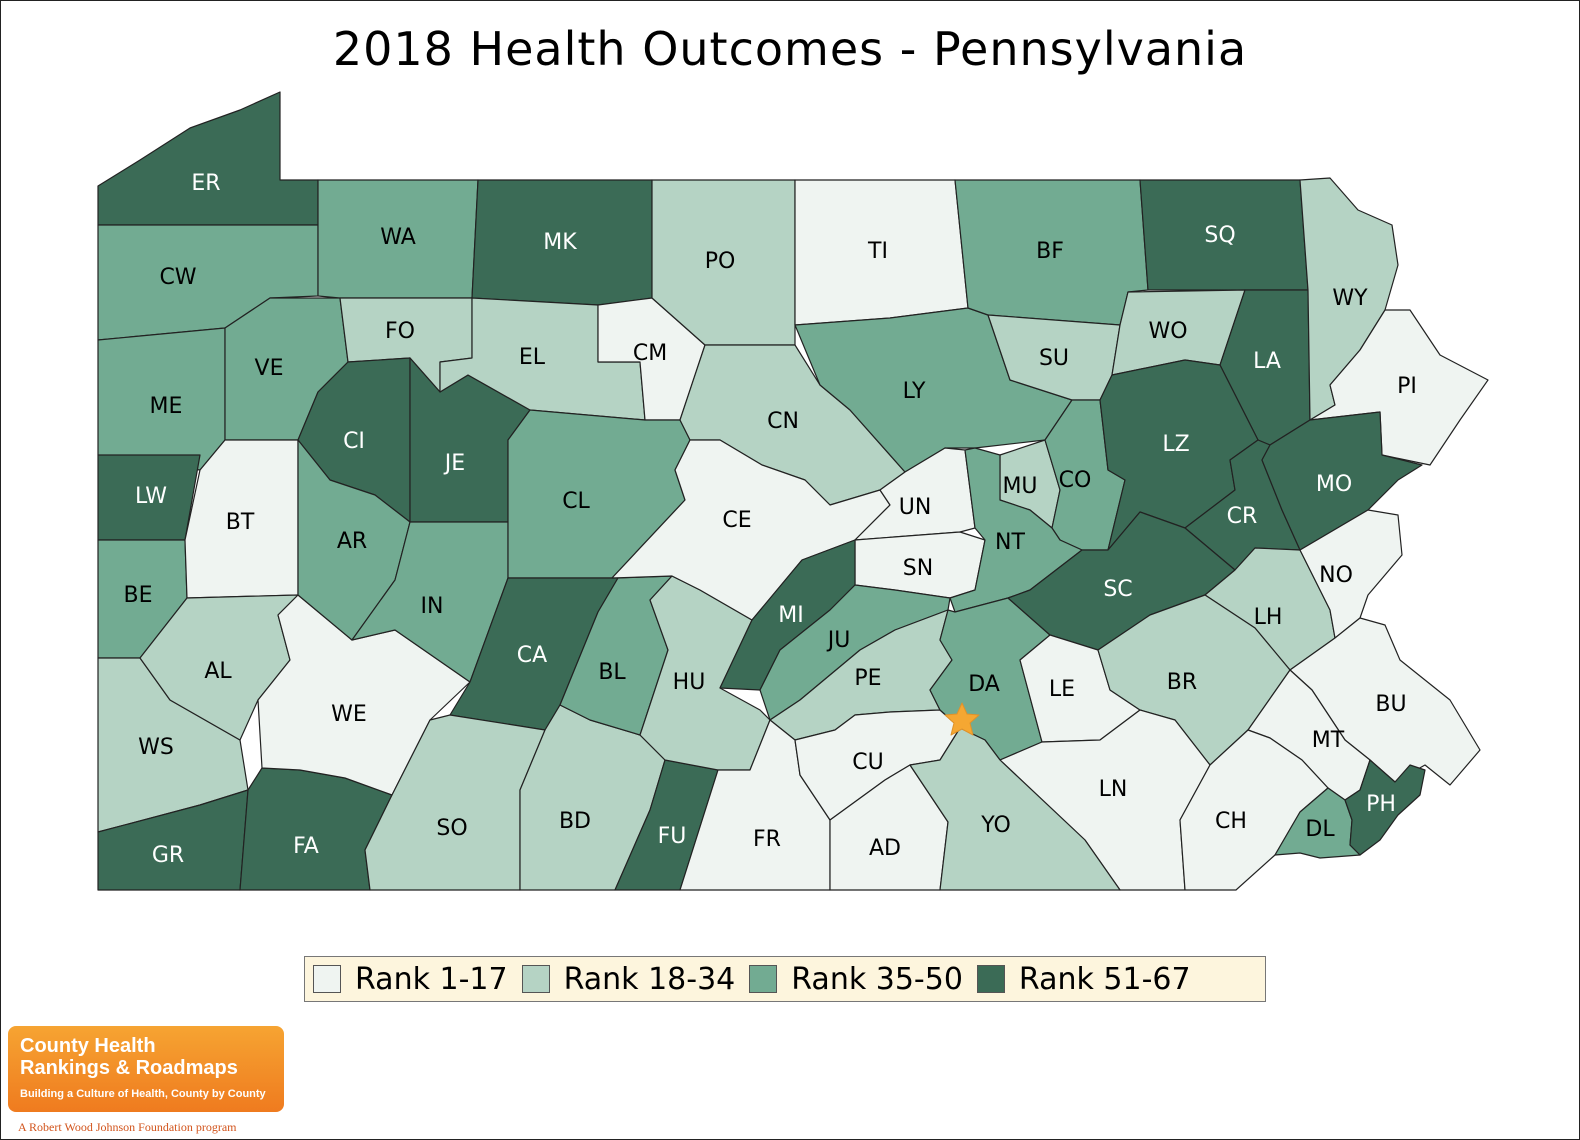 This screenshot has height=1140, width=1580. Describe the element at coordinates (1010, 542) in the screenshot. I see `label-NT: NT` at that location.